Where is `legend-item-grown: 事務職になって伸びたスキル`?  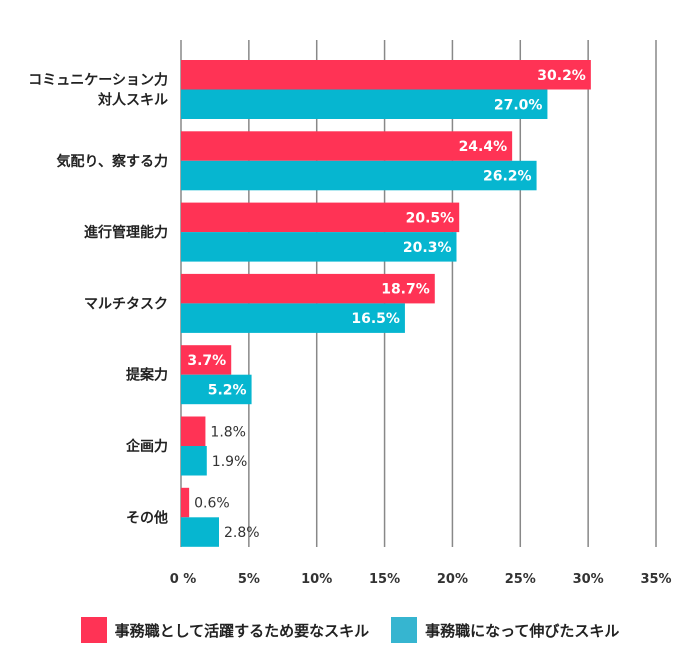
legend-item-grown: 事務職になって伸びたスキル is located at coordinates (505, 630).